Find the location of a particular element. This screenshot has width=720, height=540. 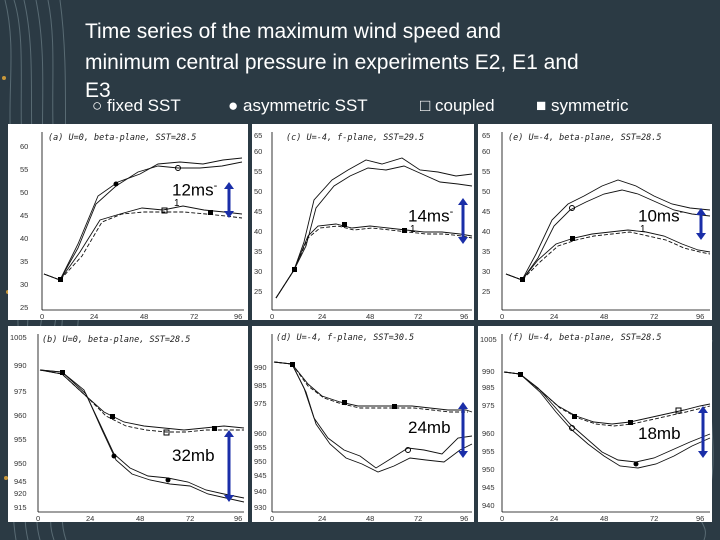

filled-square-icon: ■ is located at coordinates (541, 105).